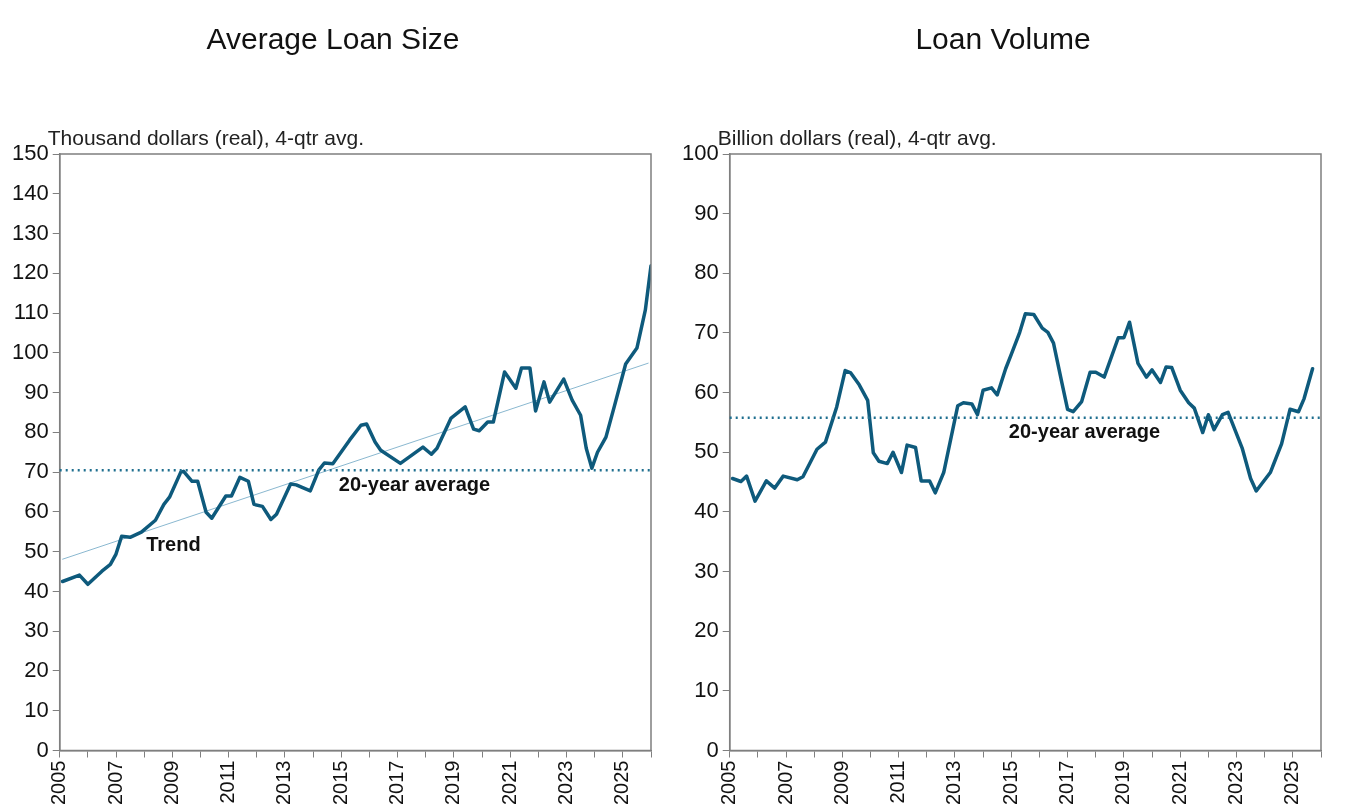  What do you see at coordinates (30, 272) in the screenshot?
I see `y-tick-label: 120` at bounding box center [30, 272].